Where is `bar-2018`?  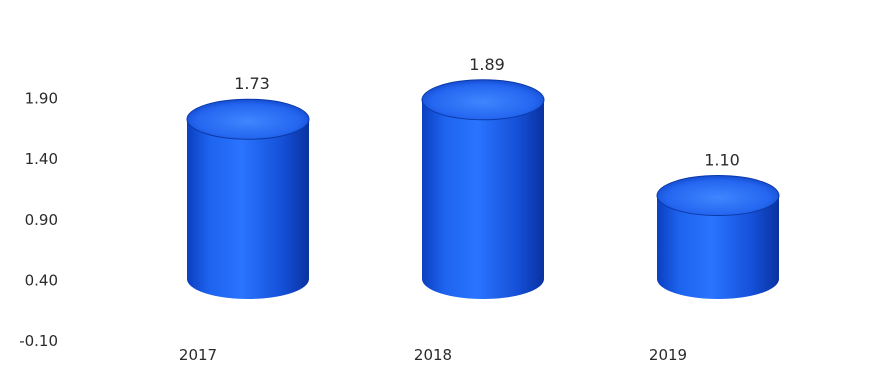
bar-2018 is located at coordinates (483, 189).